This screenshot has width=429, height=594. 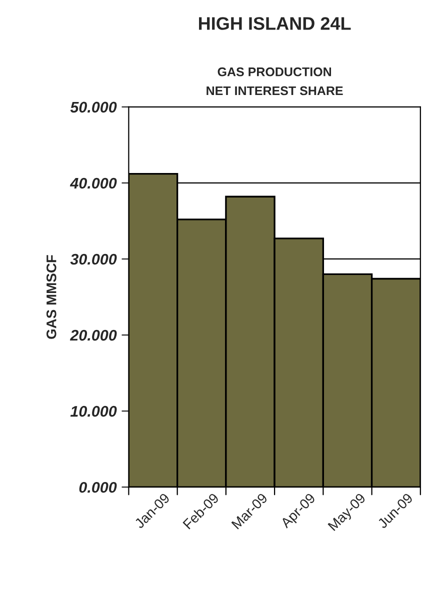 What do you see at coordinates (51, 297) in the screenshot?
I see `y-axis-title: GAS MMSCF` at bounding box center [51, 297].